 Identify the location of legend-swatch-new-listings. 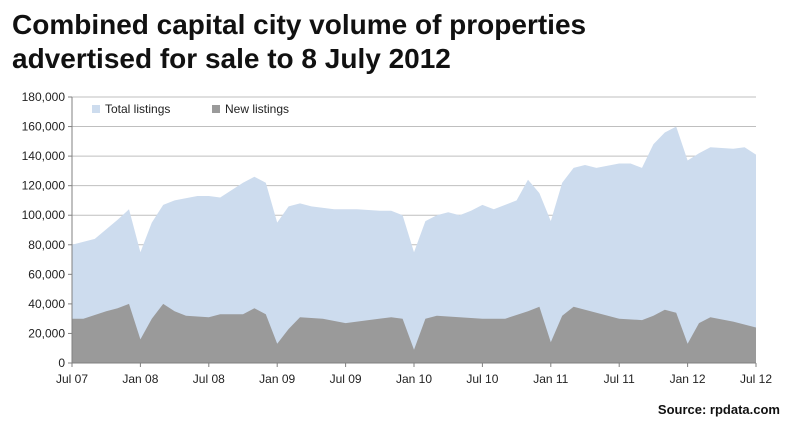
(216, 109).